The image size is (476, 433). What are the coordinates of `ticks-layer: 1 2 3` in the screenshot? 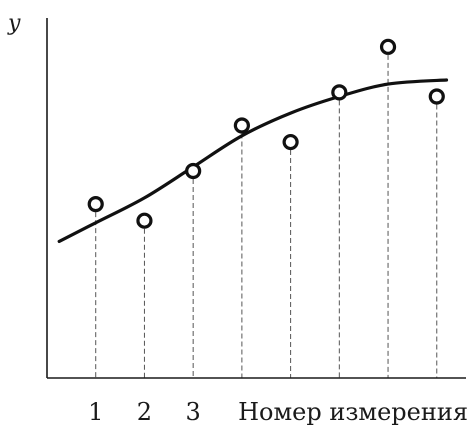 It's located at (144, 412).